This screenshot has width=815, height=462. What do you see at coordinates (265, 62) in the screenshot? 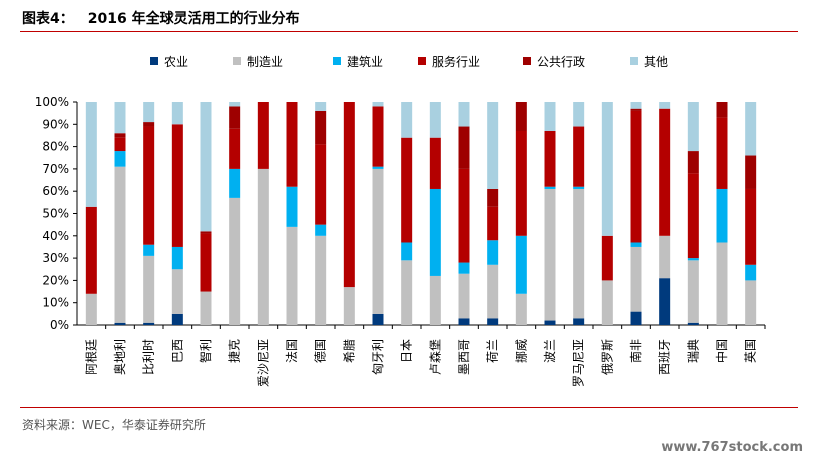
I see `legend-label: 制造业` at bounding box center [265, 62].